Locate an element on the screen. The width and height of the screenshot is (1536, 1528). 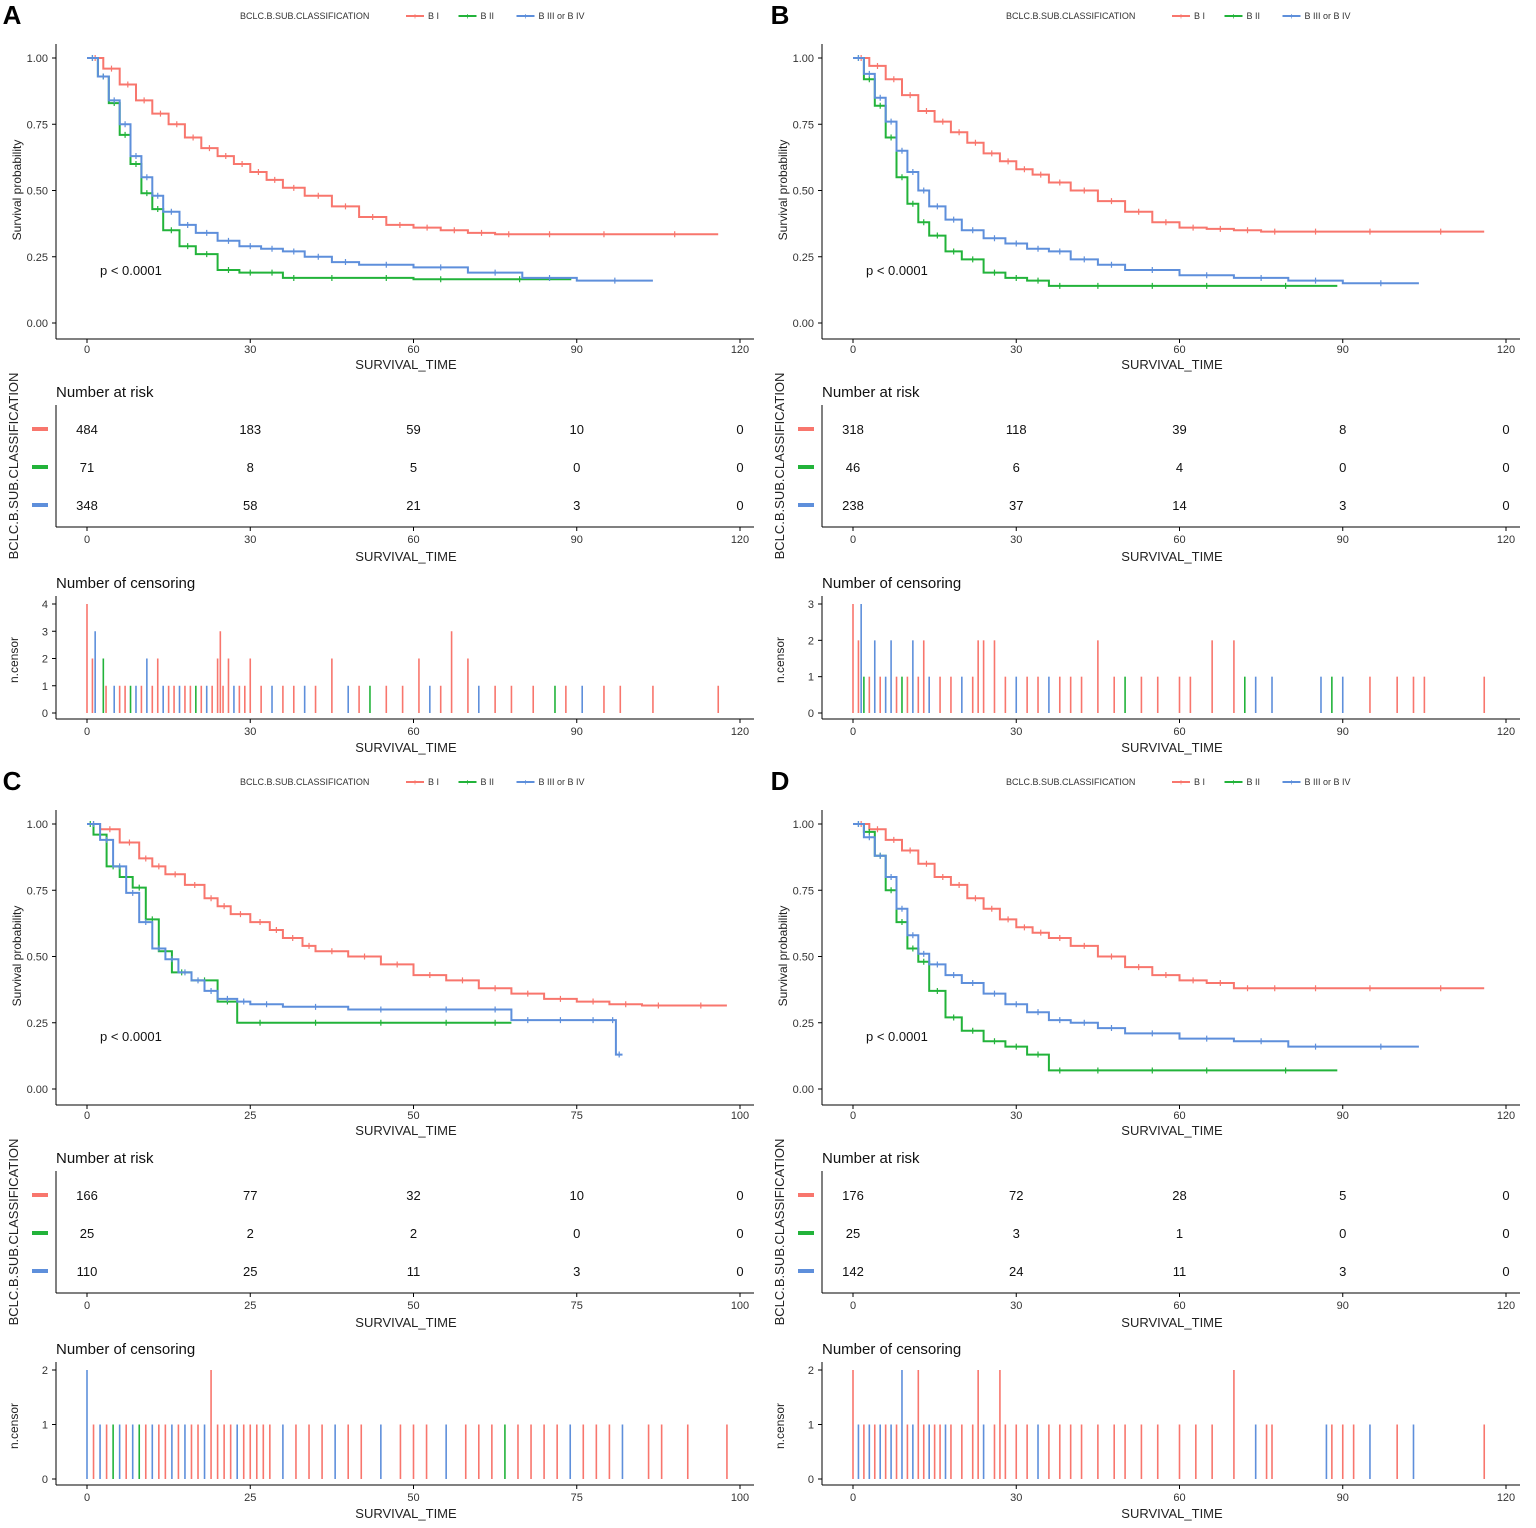
p-value: p < 0.0001 is located at coordinates (897, 270).